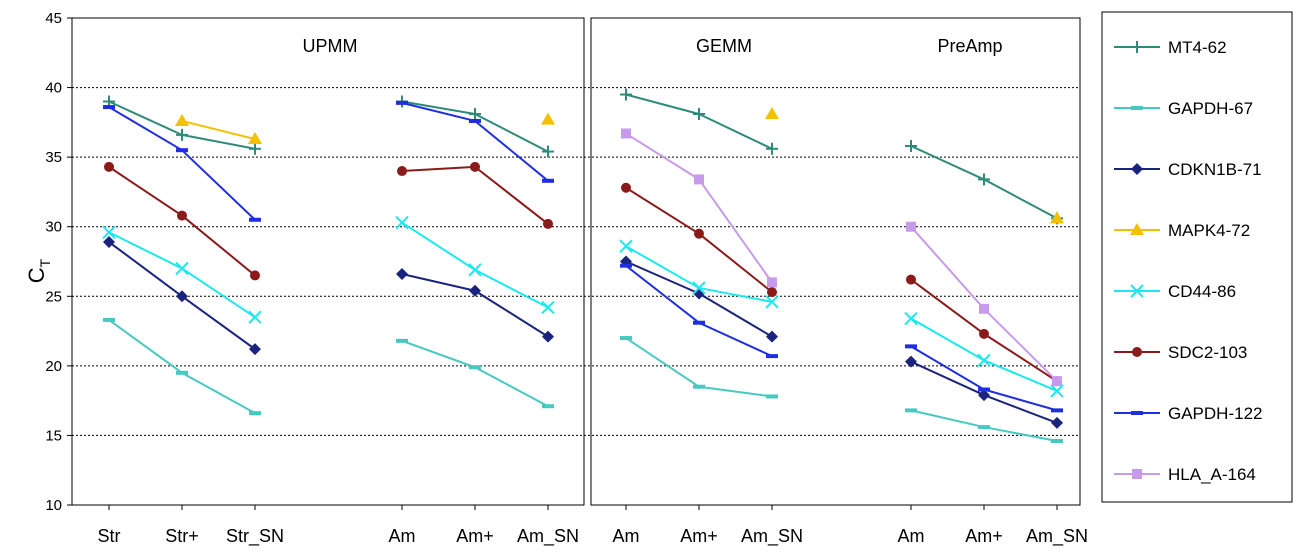 Image resolution: width=1299 pixels, height=555 pixels. Describe the element at coordinates (1209, 230) in the screenshot. I see `legend-label: MAPK4-72` at that location.